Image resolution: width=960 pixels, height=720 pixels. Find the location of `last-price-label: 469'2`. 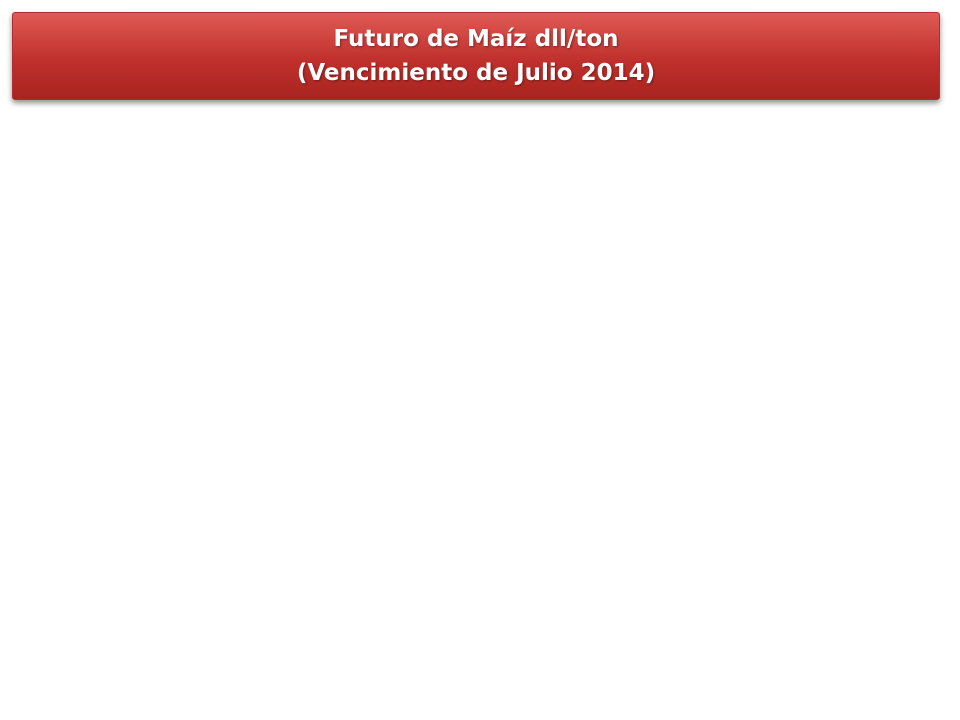

last-price-label: 469'2 is located at coordinates (910, 606).